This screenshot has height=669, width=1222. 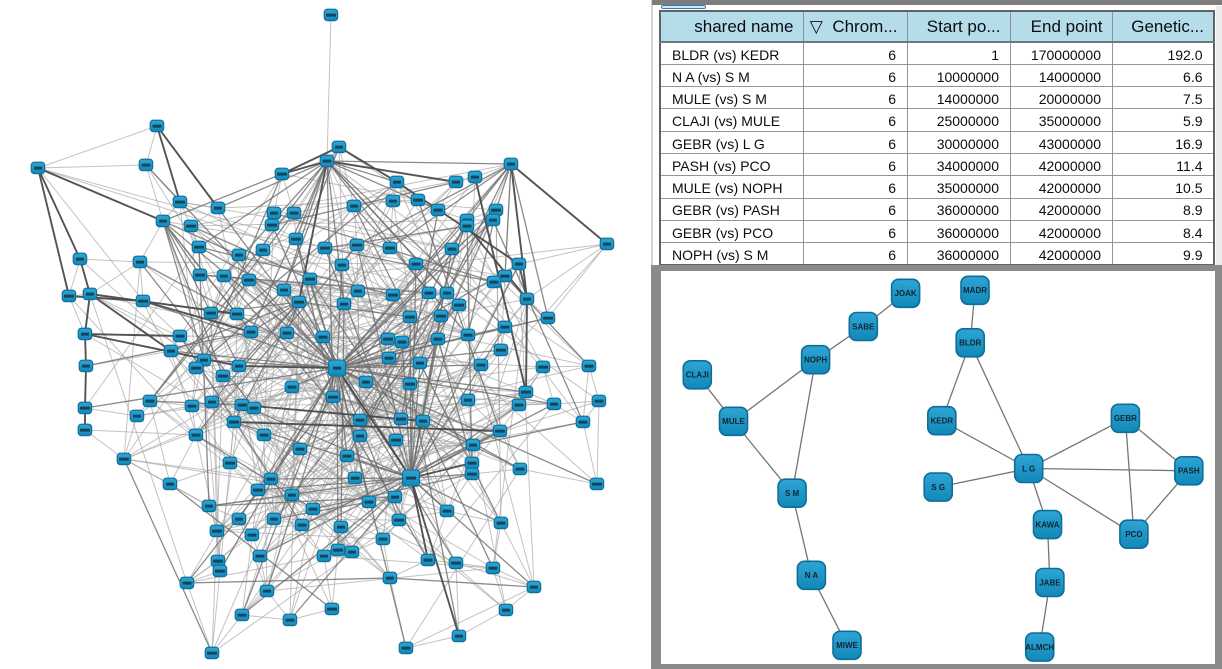 I want to click on svg-text: PASH, so click(x=1189, y=470).